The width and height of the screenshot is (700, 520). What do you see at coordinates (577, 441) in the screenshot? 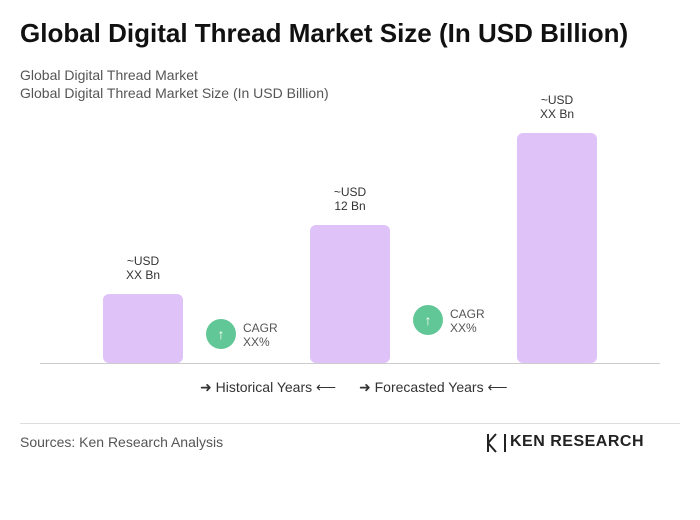
I see `logo: KEN RESEARCH` at bounding box center [577, 441].